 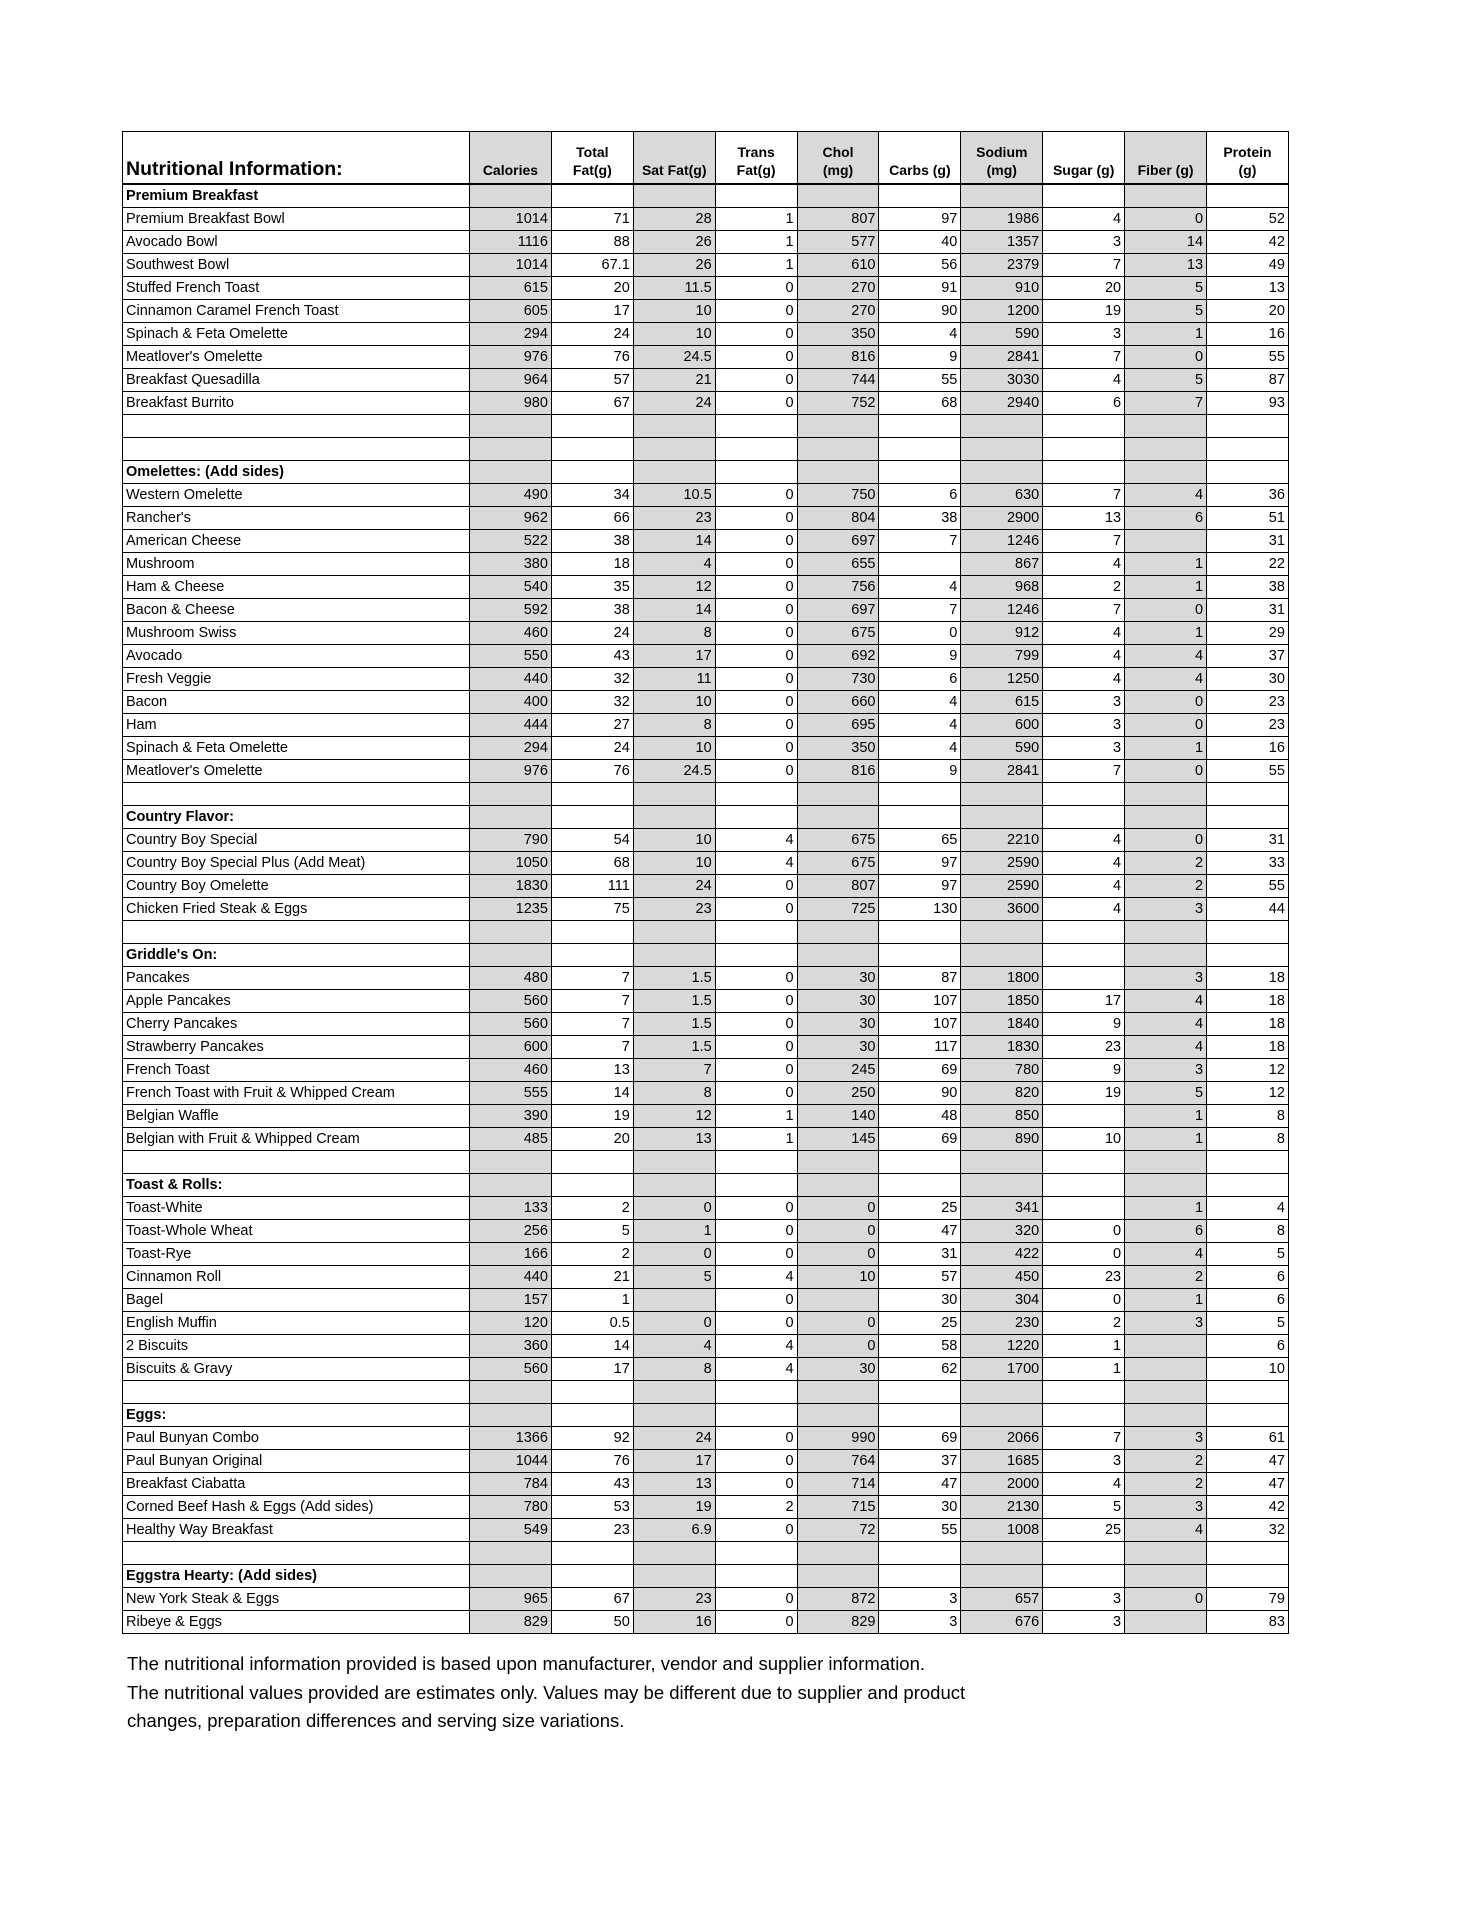 I want to click on cell-sodium: 3600, so click(x=1002, y=909).